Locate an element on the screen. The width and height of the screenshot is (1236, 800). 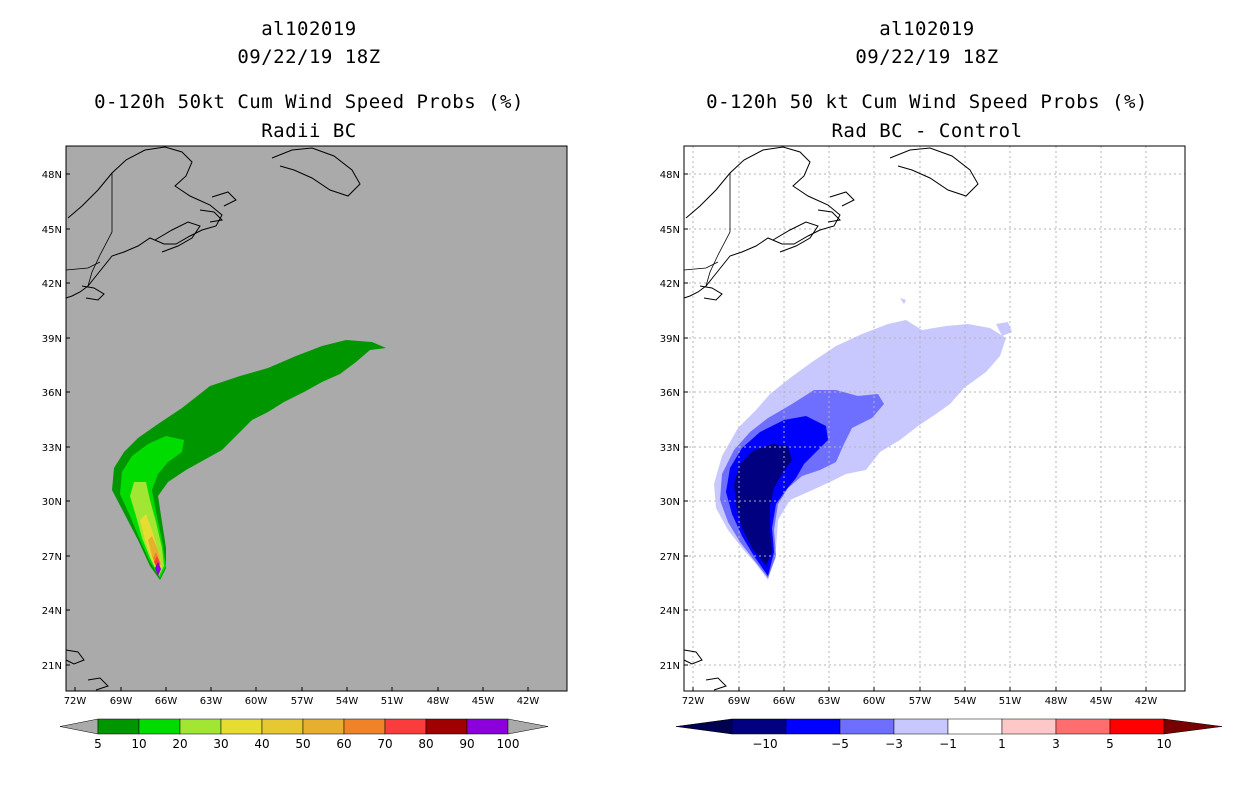
colorbar-end-right is located at coordinates (528, 726).